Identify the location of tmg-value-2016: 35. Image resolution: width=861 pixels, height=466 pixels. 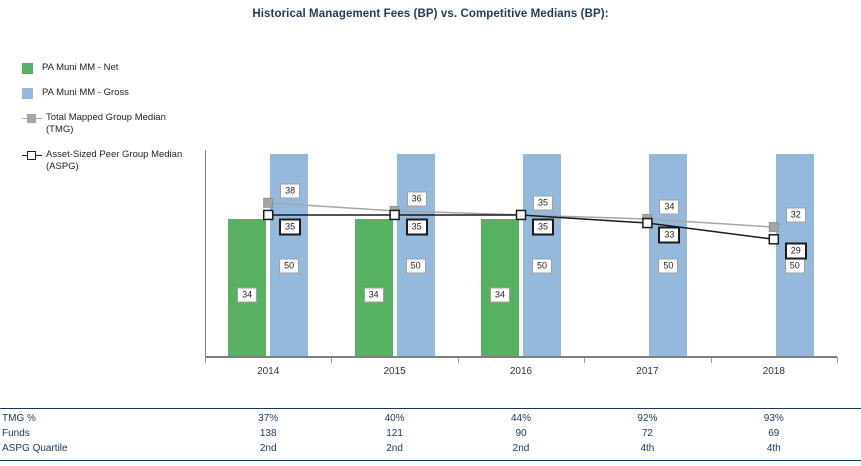
(543, 203).